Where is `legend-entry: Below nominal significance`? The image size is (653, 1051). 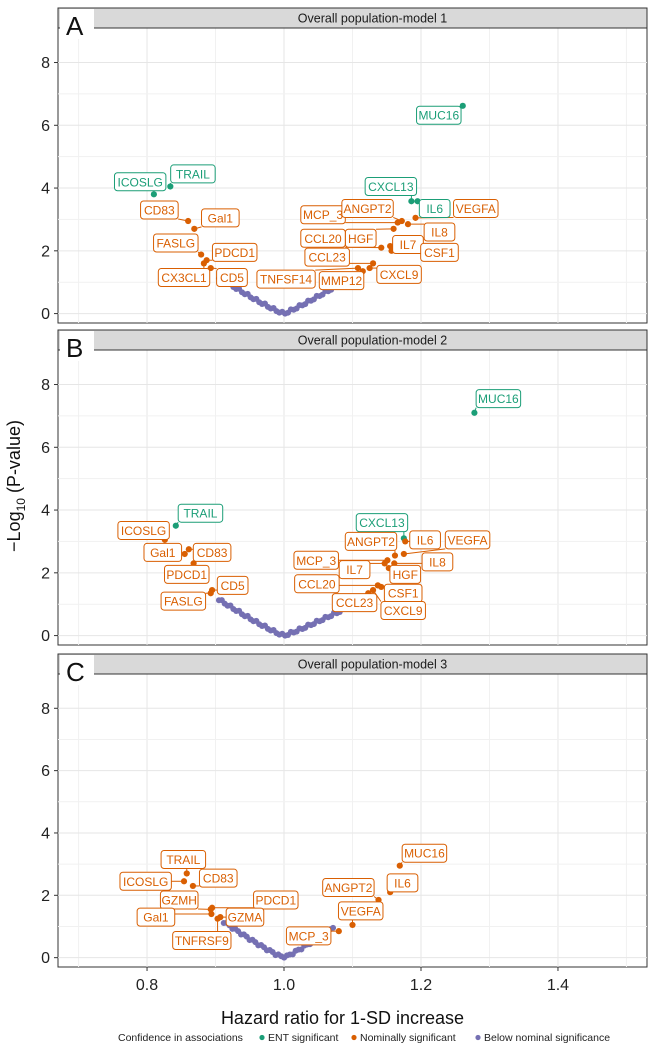 legend-entry: Below nominal significance is located at coordinates (547, 1038).